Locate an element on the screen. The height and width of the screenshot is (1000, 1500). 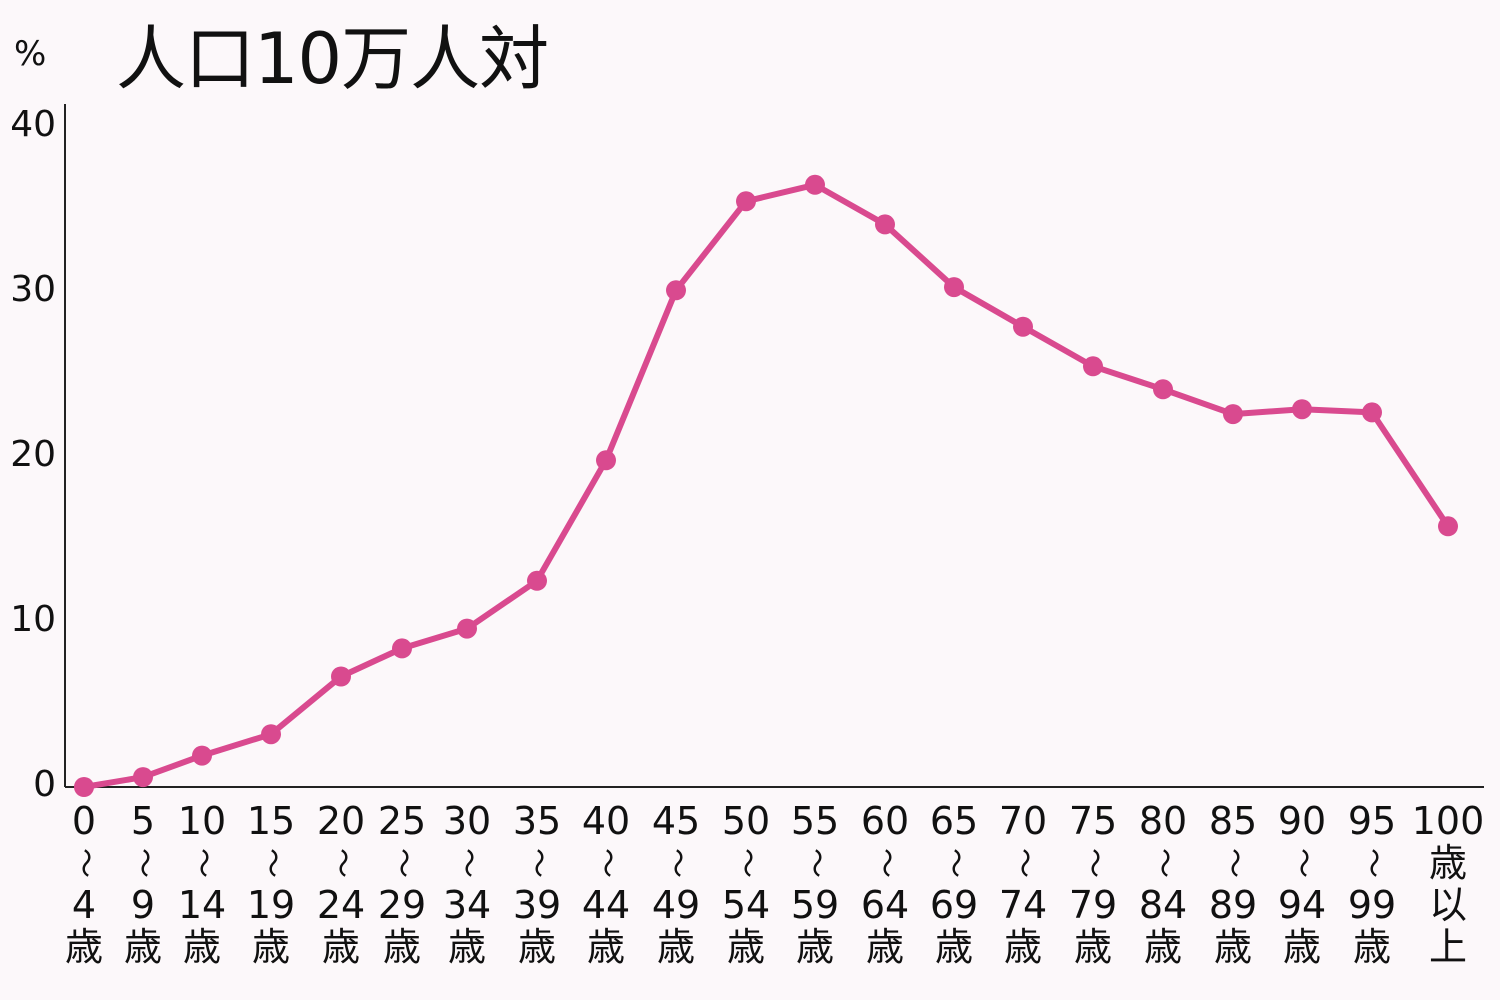
x-label-bottom: 54 is located at coordinates (746, 905).